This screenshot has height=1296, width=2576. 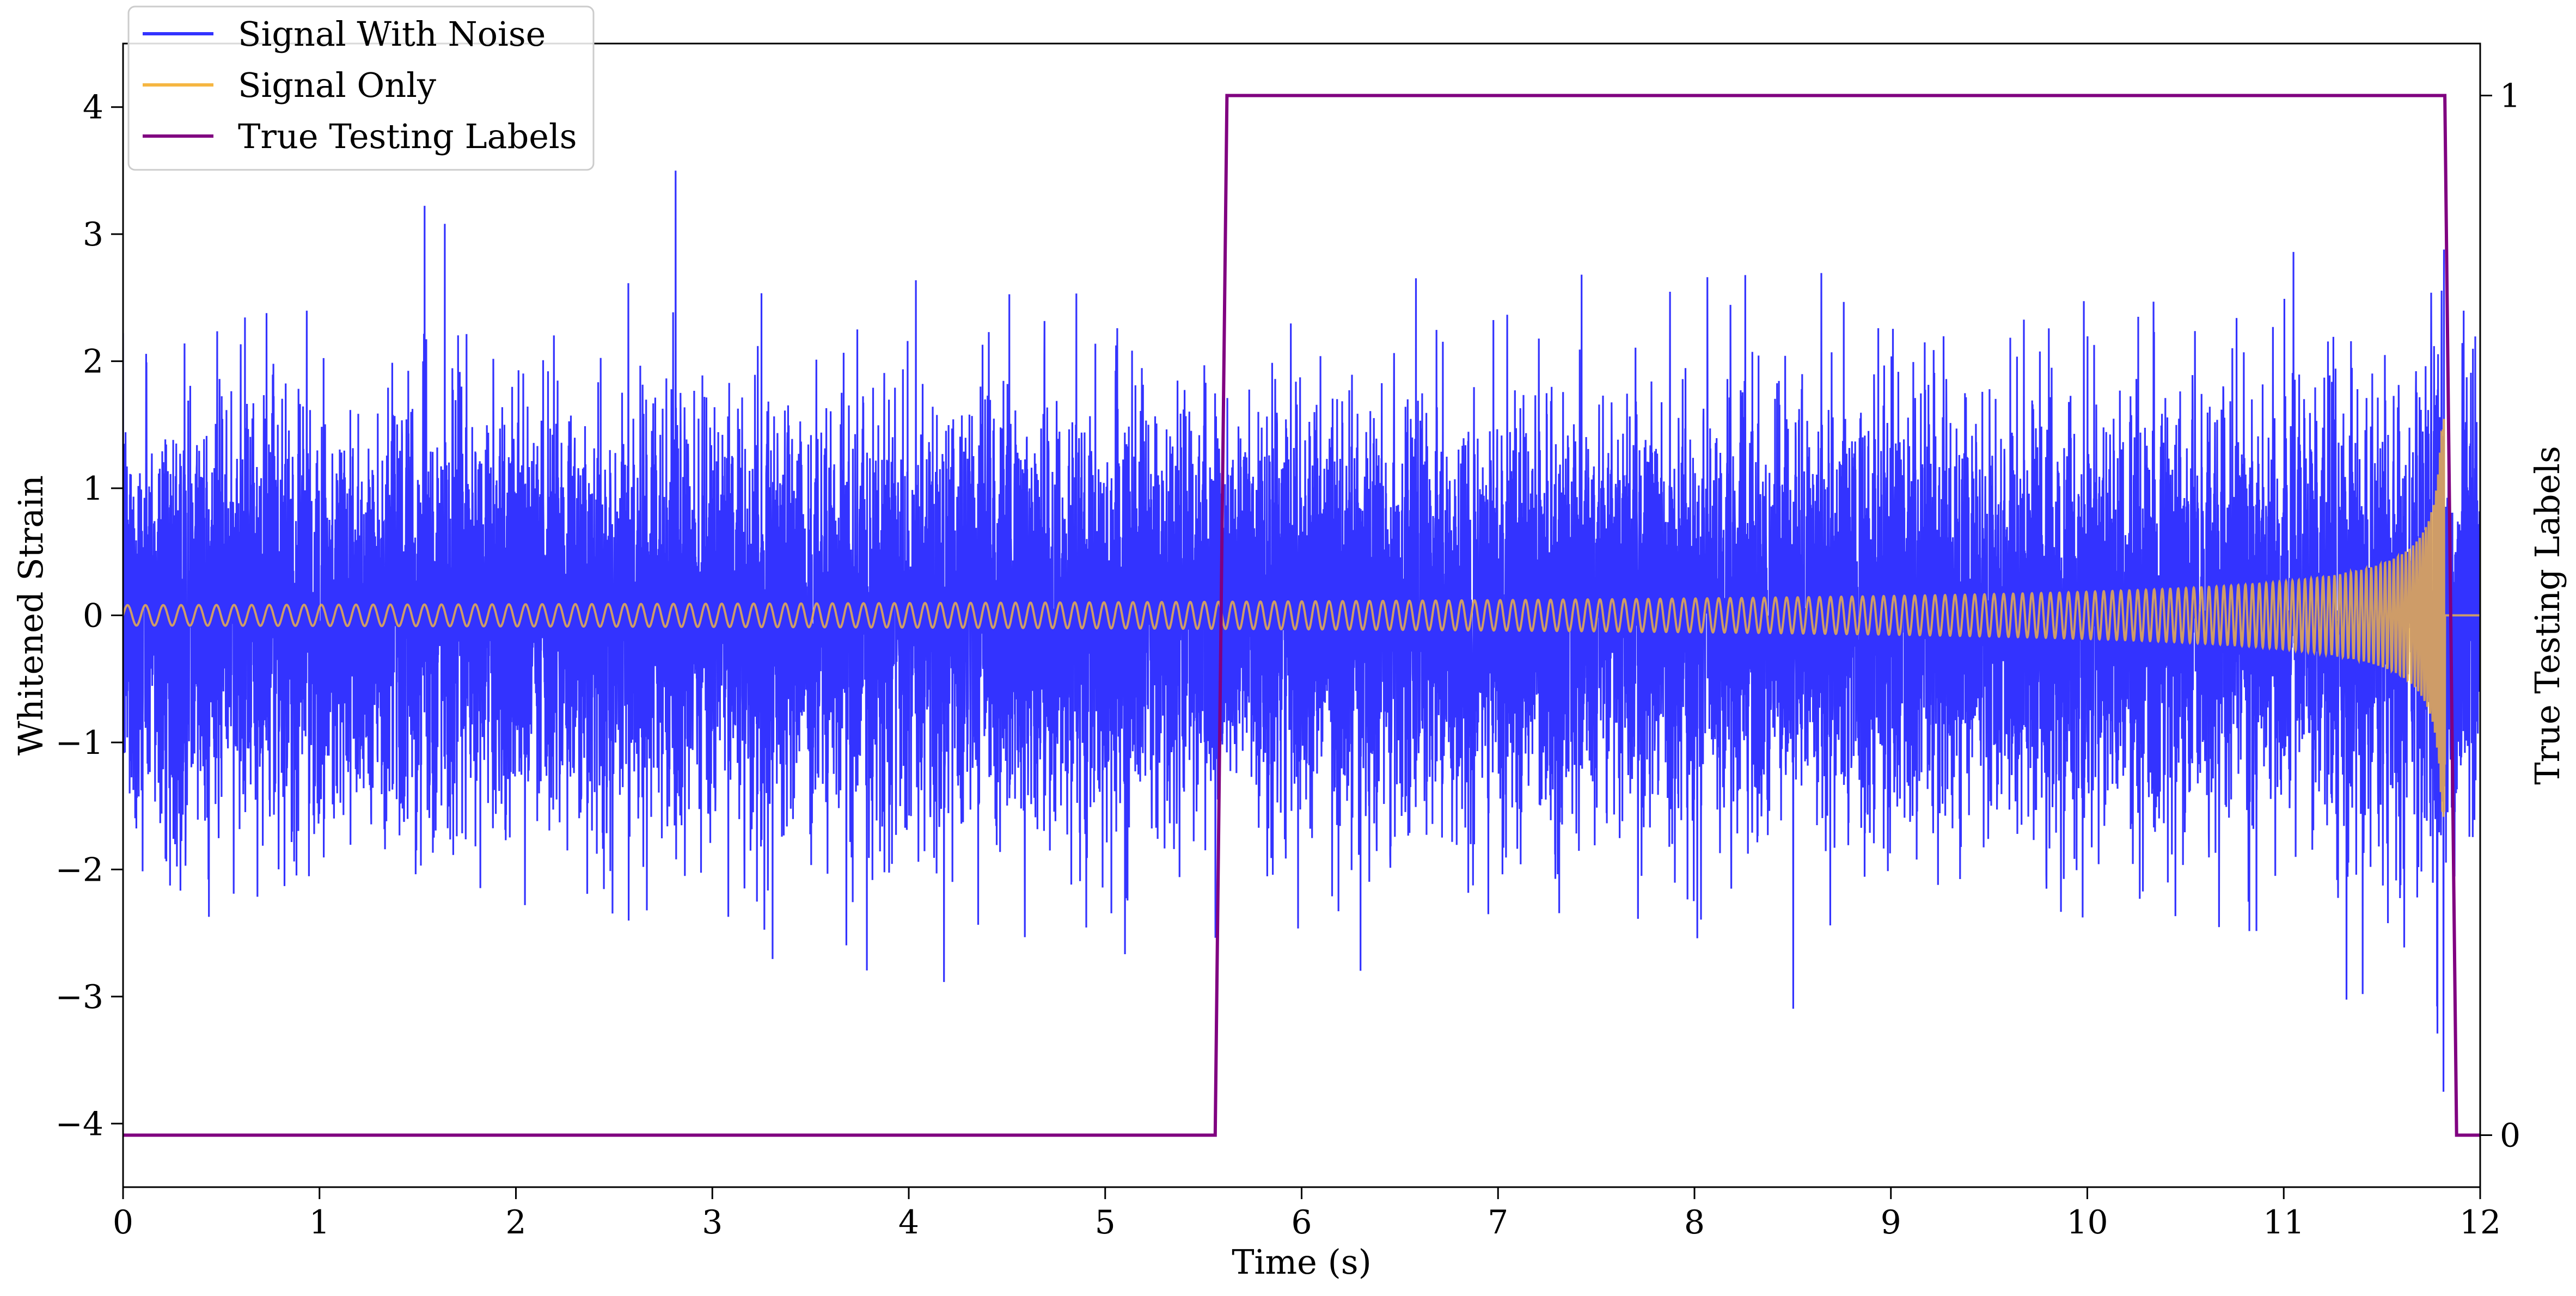 What do you see at coordinates (1105, 1222) in the screenshot?
I see `x-tick-label: 5` at bounding box center [1105, 1222].